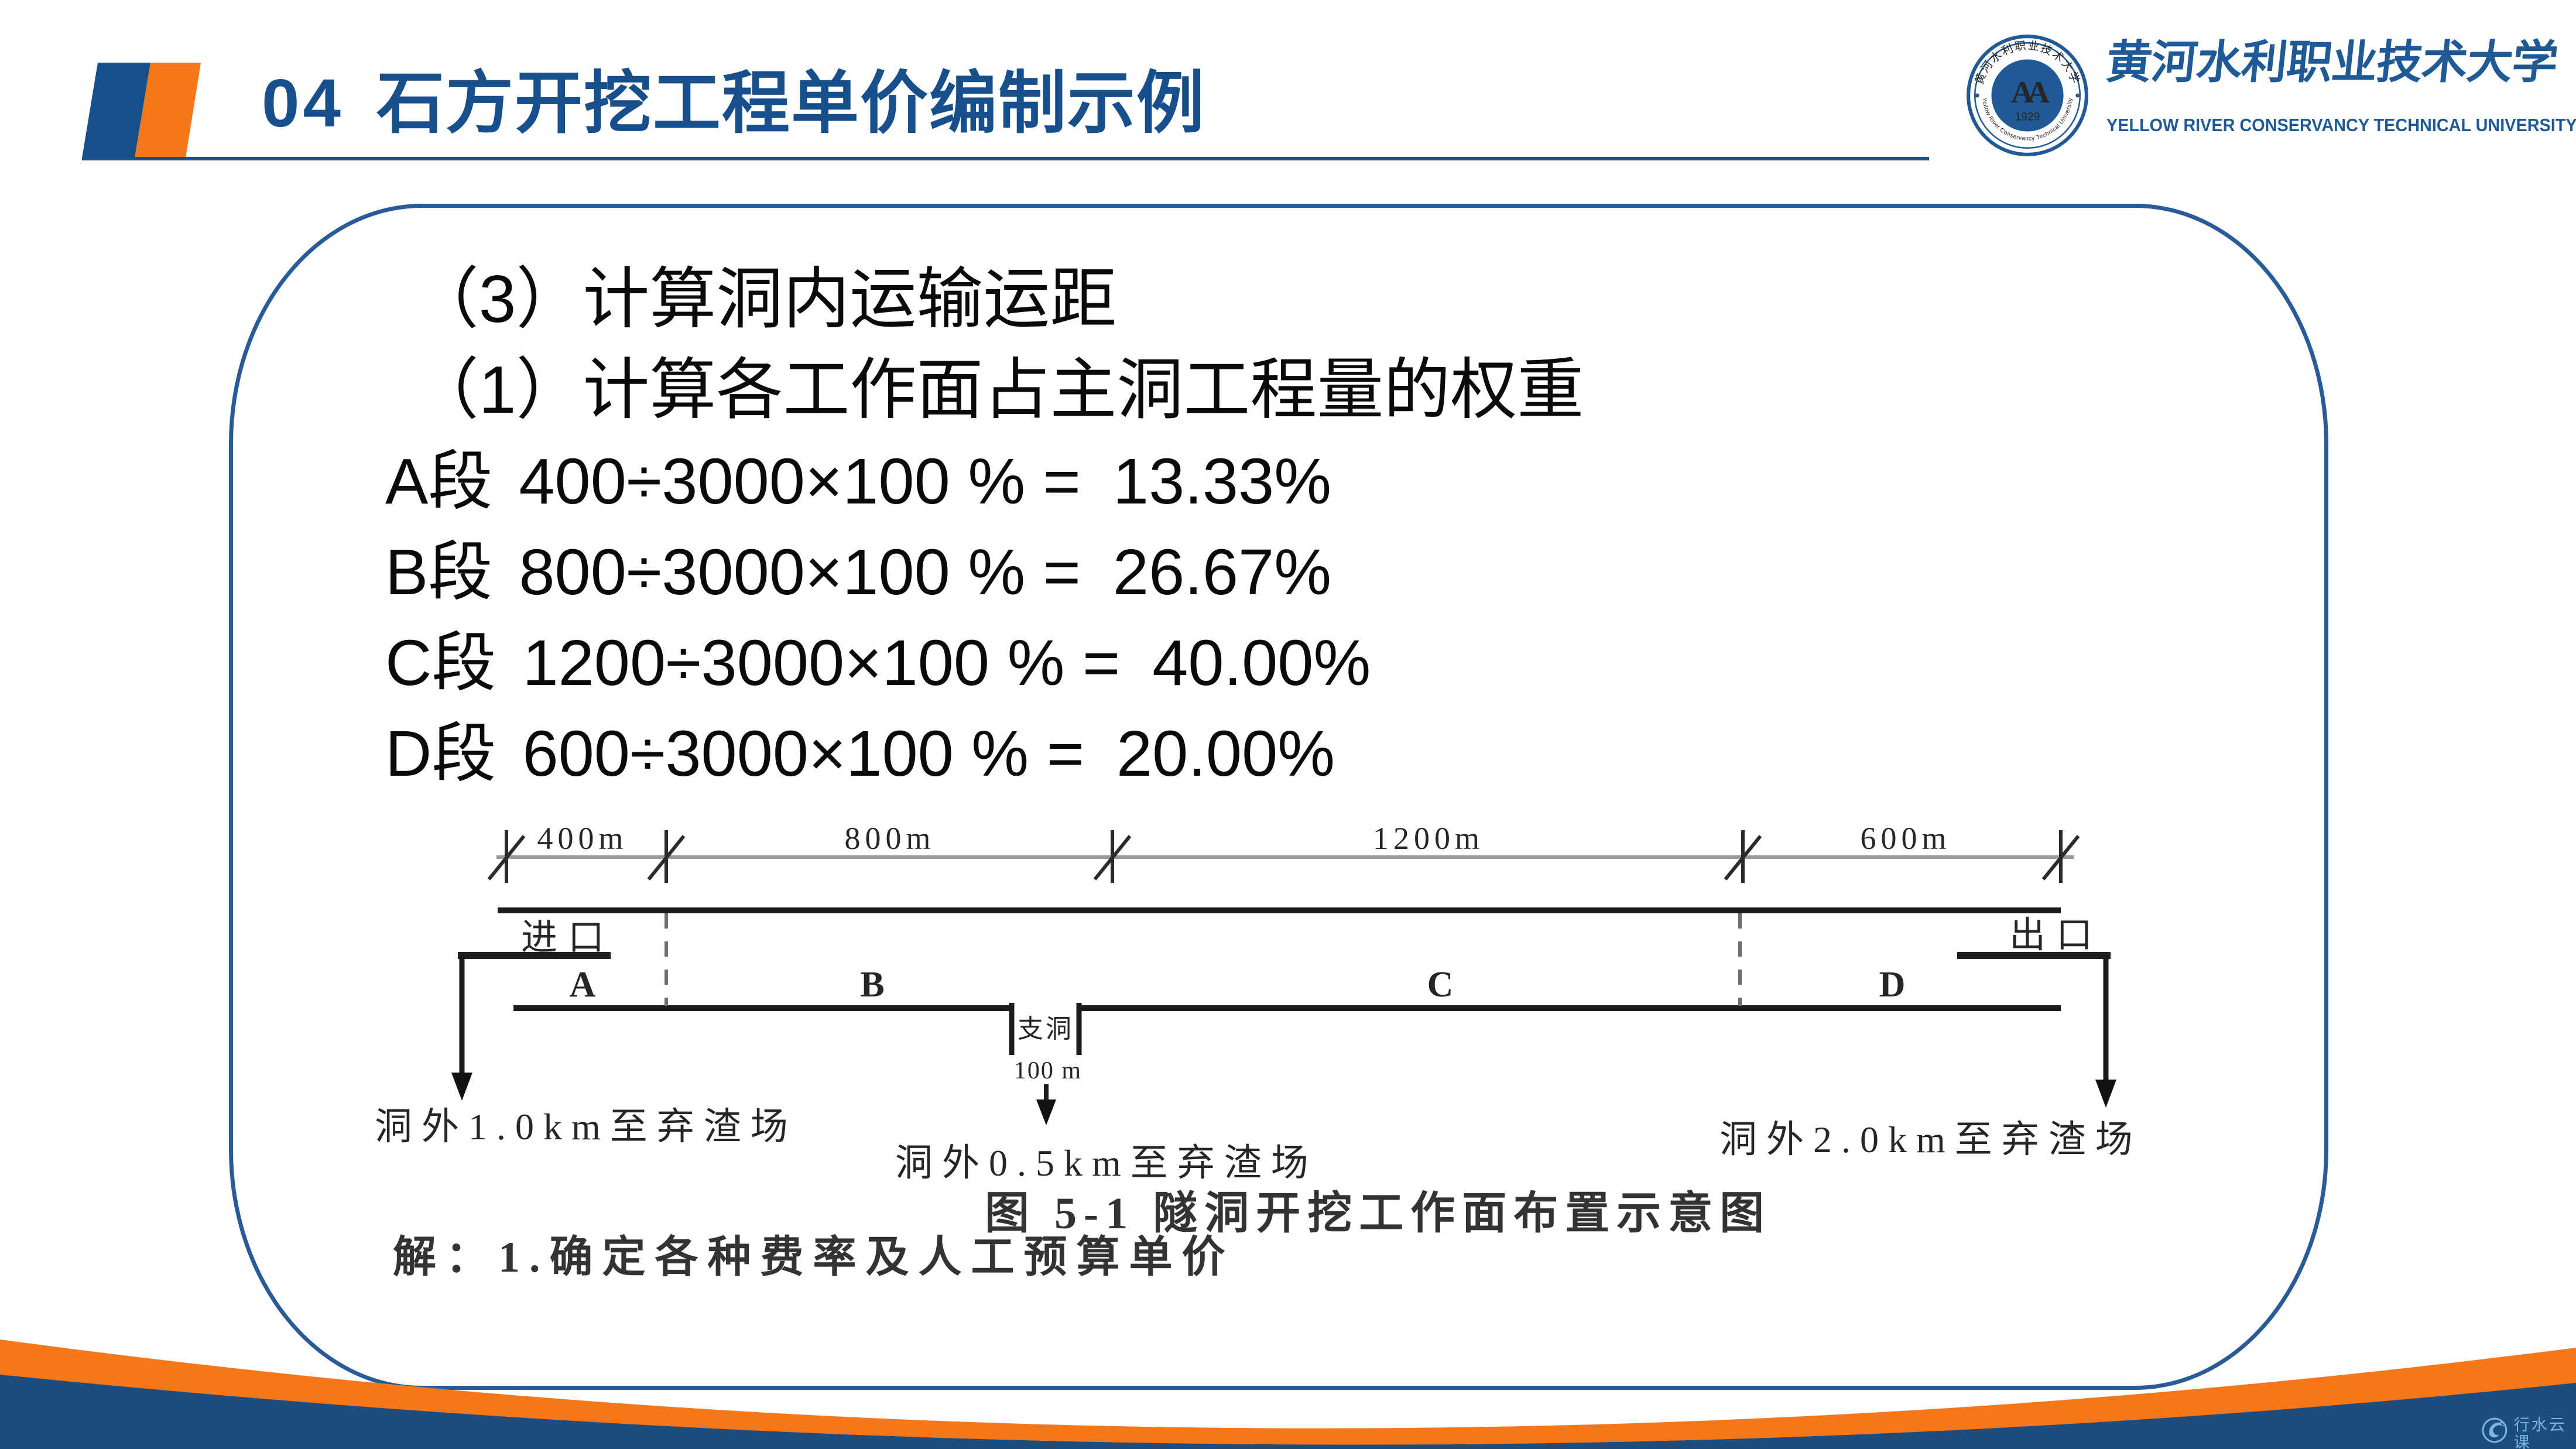 The height and width of the screenshot is (1449, 2576). Describe the element at coordinates (2027, 117) in the screenshot. I see `seal-year: 1929` at that location.